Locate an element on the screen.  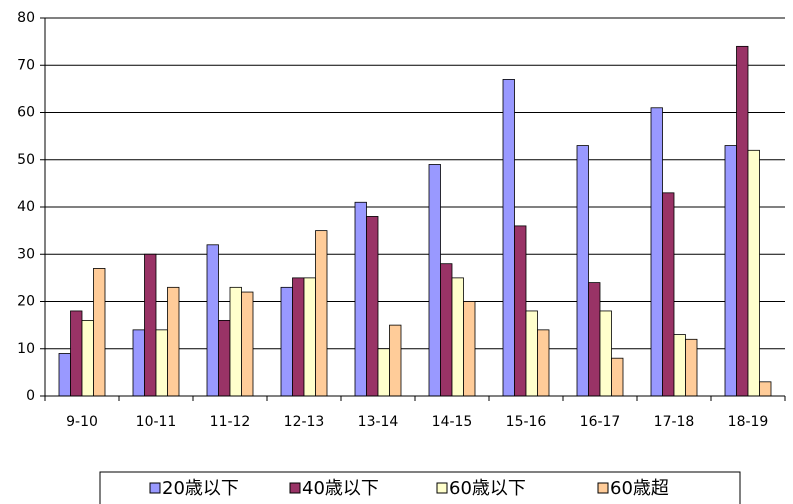
legend-label: 60歳超 is located at coordinates (639, 488).